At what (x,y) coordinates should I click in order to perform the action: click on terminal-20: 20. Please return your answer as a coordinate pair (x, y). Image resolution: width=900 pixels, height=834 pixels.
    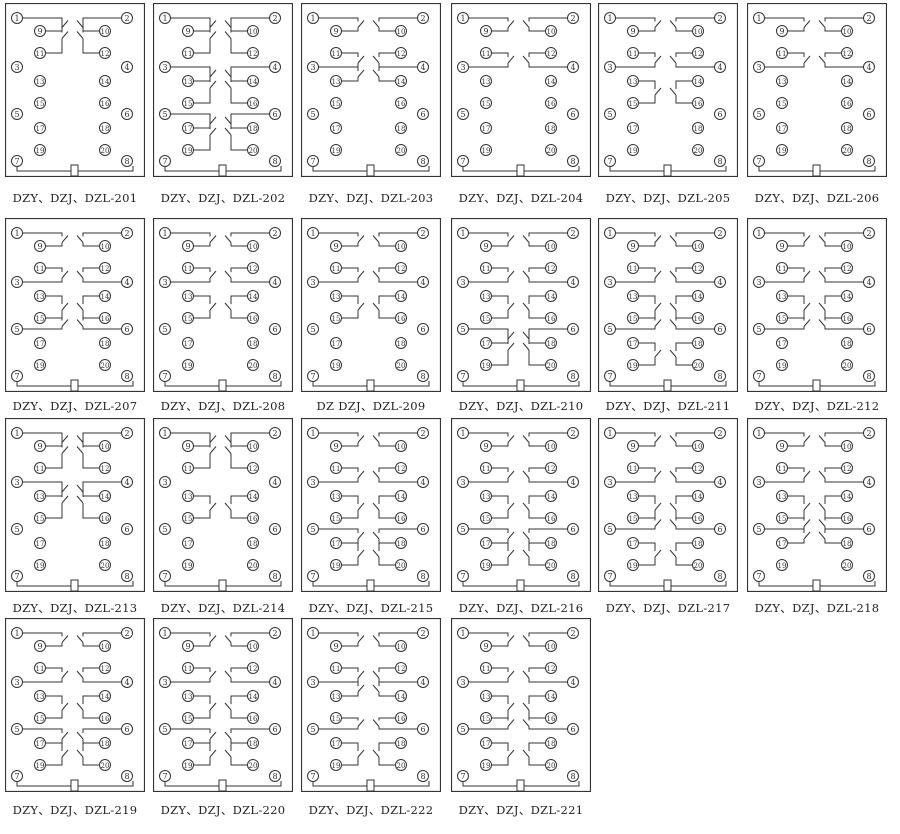
    Looking at the image, I should click on (253, 365).